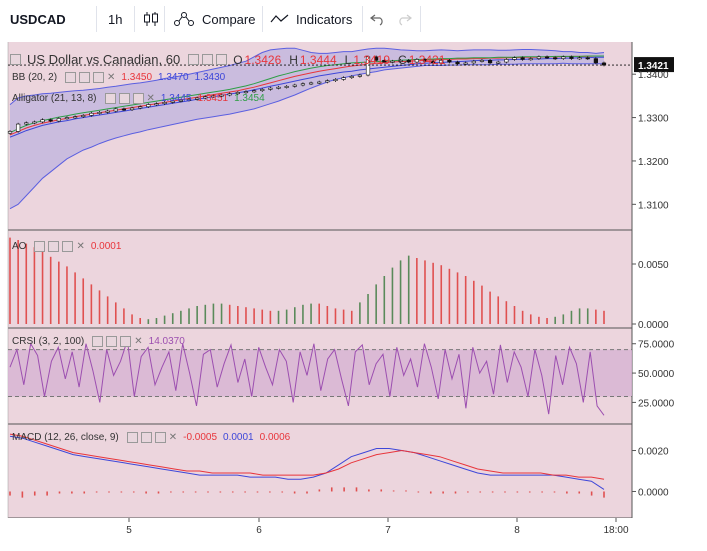  What do you see at coordinates (348, 59) in the screenshot?
I see `low-label: L` at bounding box center [348, 59].